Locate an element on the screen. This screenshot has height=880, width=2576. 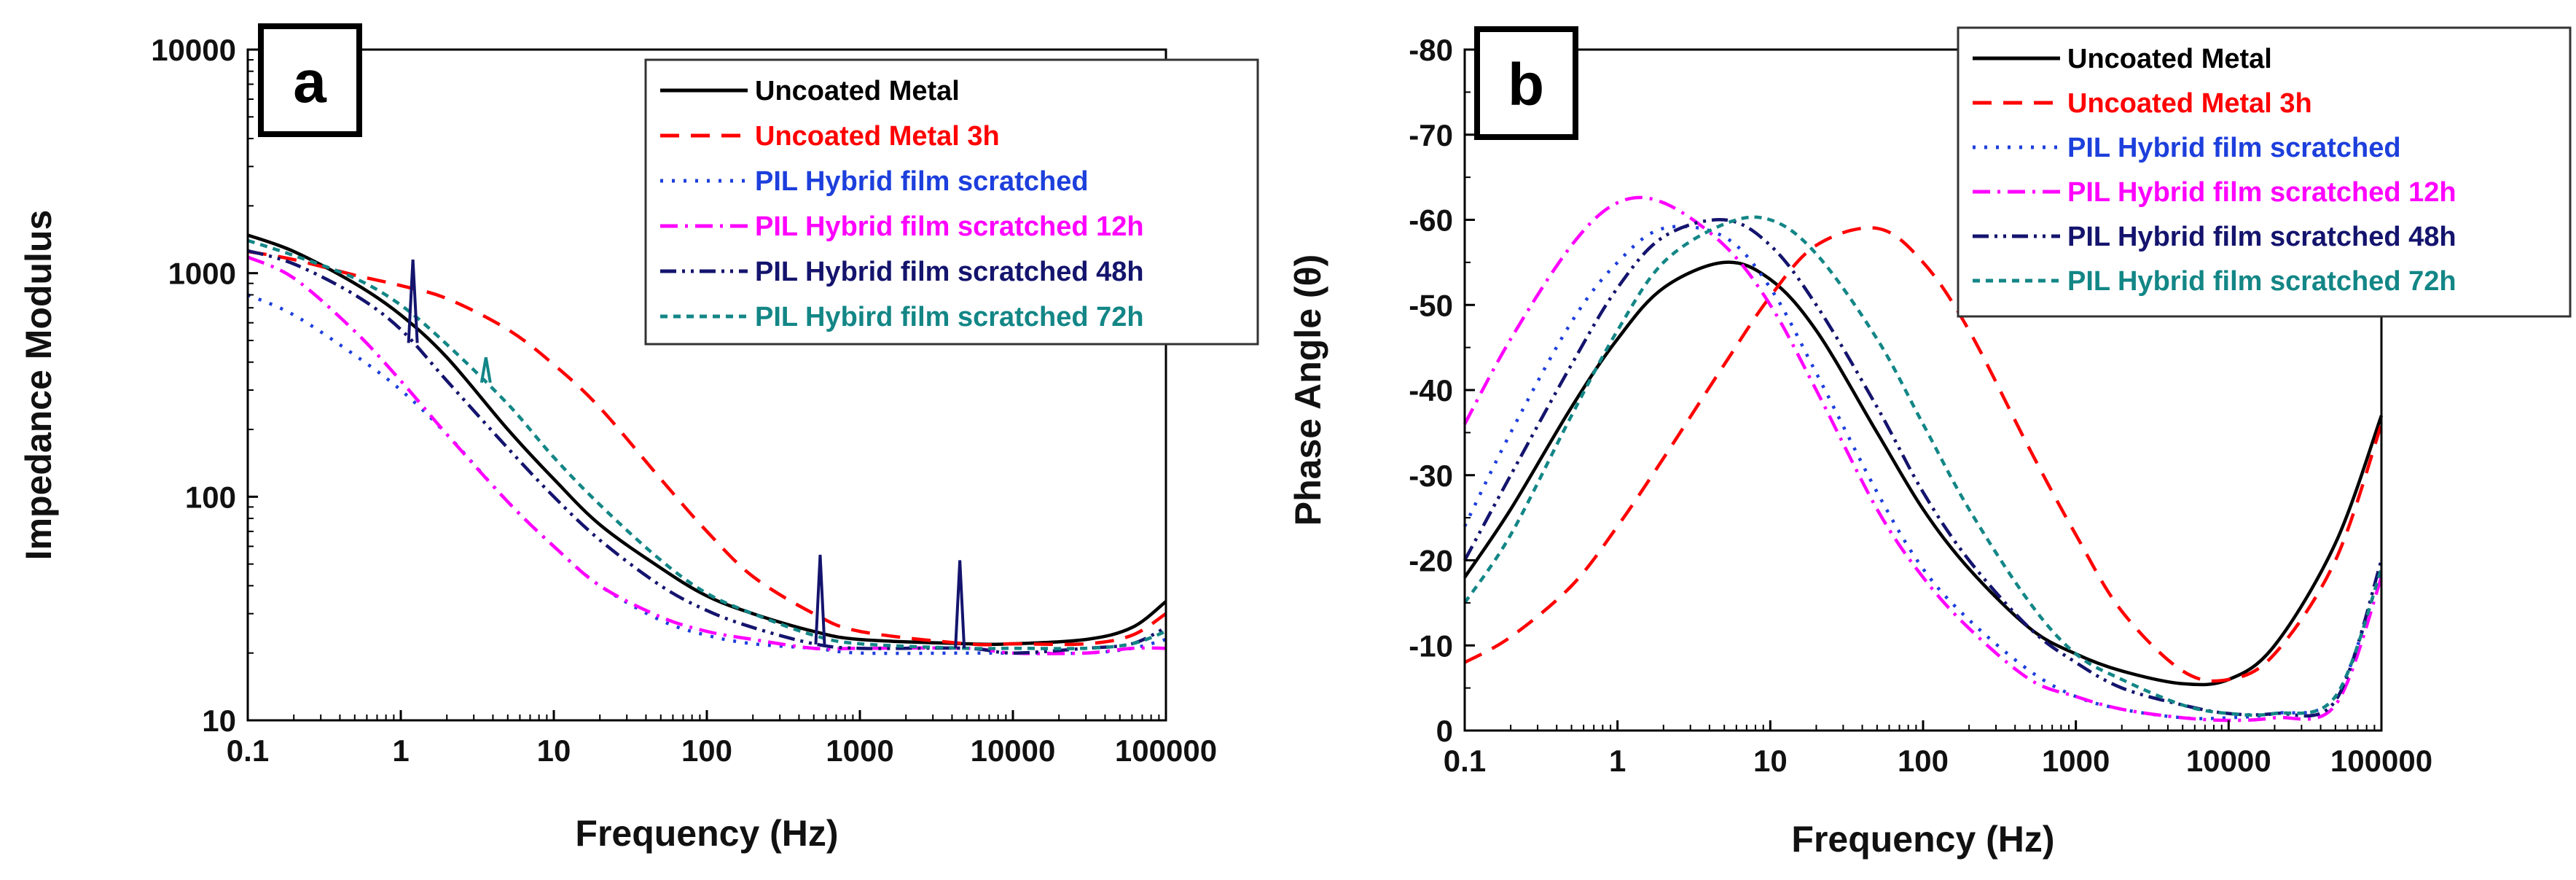
legend-label-b: PIL Hybrid film scratched 12h is located at coordinates (2261, 193).